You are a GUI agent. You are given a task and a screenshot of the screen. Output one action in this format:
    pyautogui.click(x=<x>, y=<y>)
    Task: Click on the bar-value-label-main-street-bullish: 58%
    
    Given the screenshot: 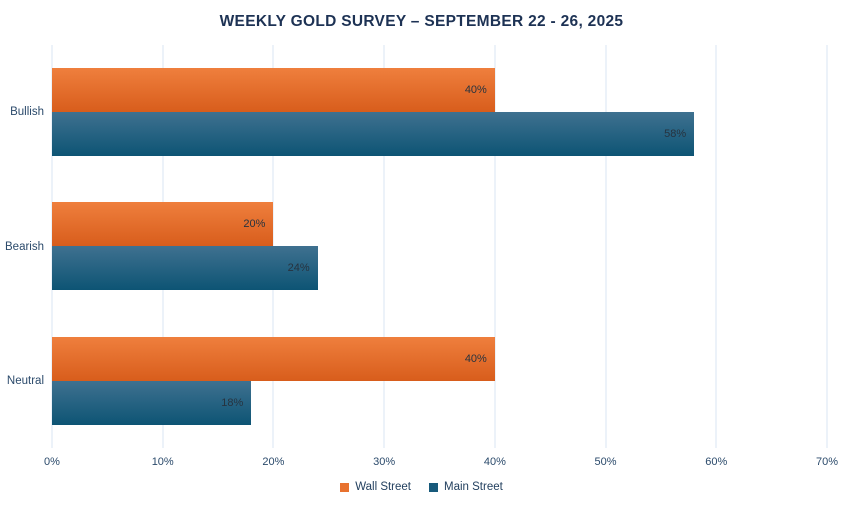 What is the action you would take?
    pyautogui.click(x=675, y=134)
    